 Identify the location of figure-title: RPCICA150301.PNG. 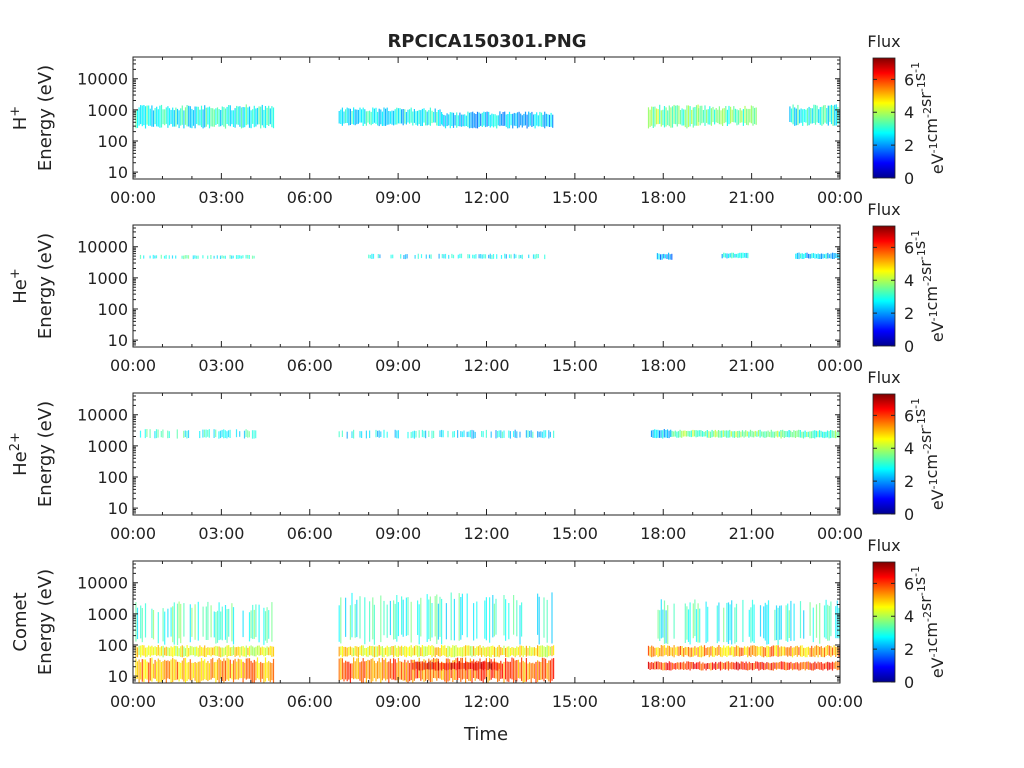
(487, 41).